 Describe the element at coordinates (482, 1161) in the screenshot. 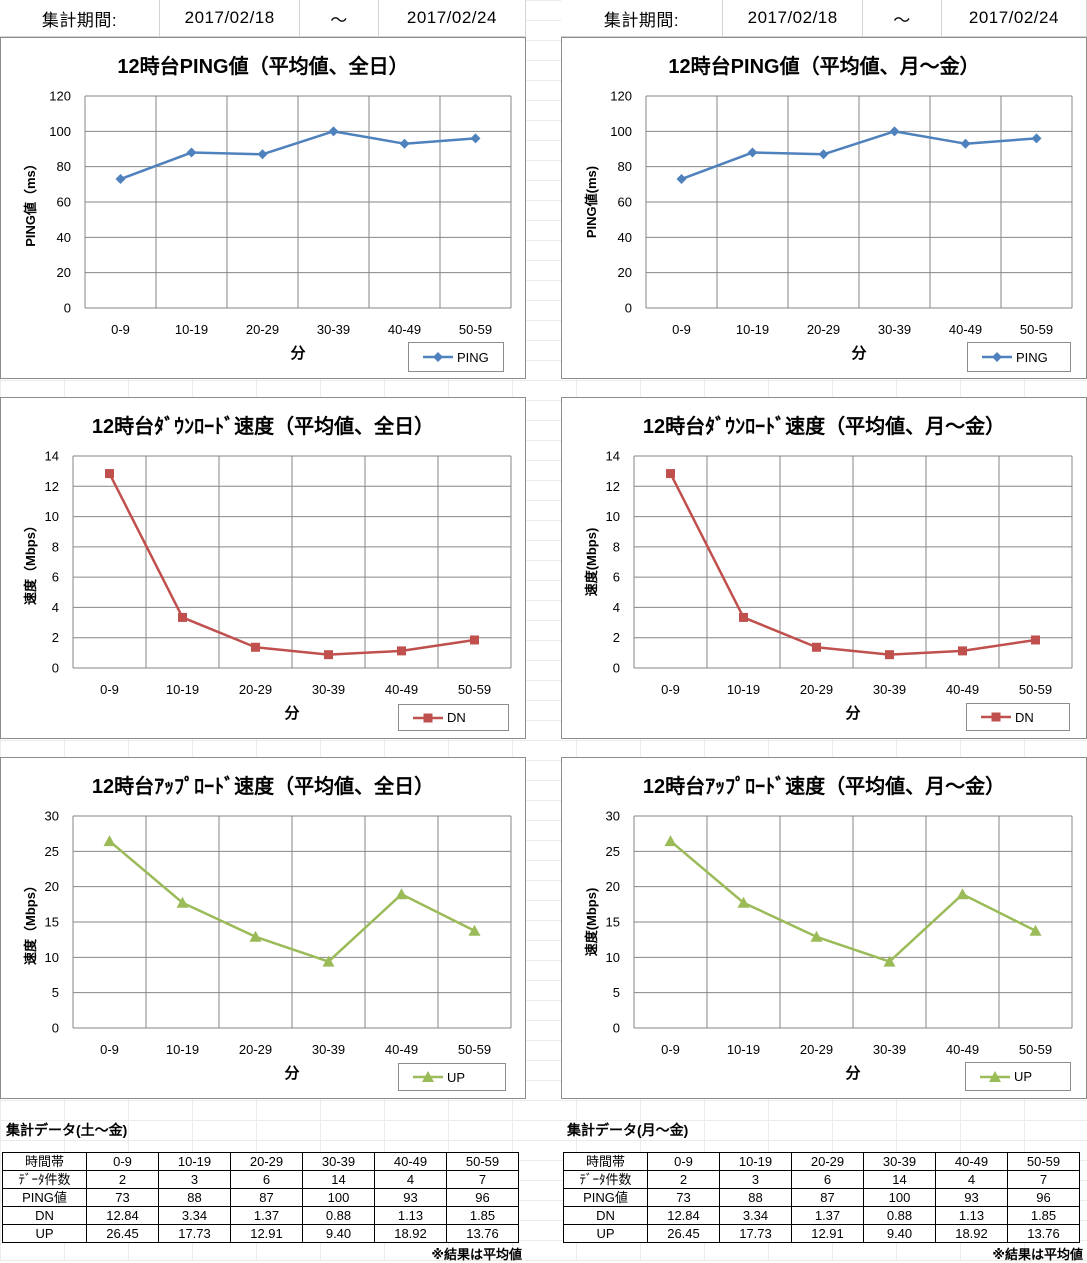

I see `table-header-cell: 50-59` at that location.